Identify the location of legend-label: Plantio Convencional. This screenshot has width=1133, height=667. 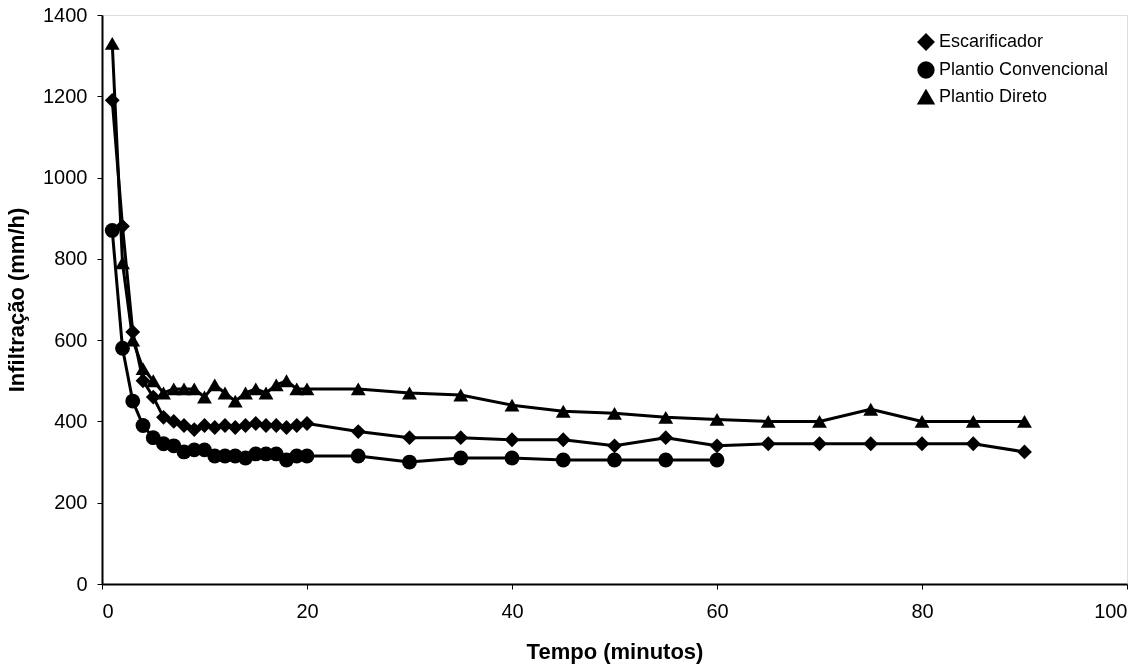
(1024, 69).